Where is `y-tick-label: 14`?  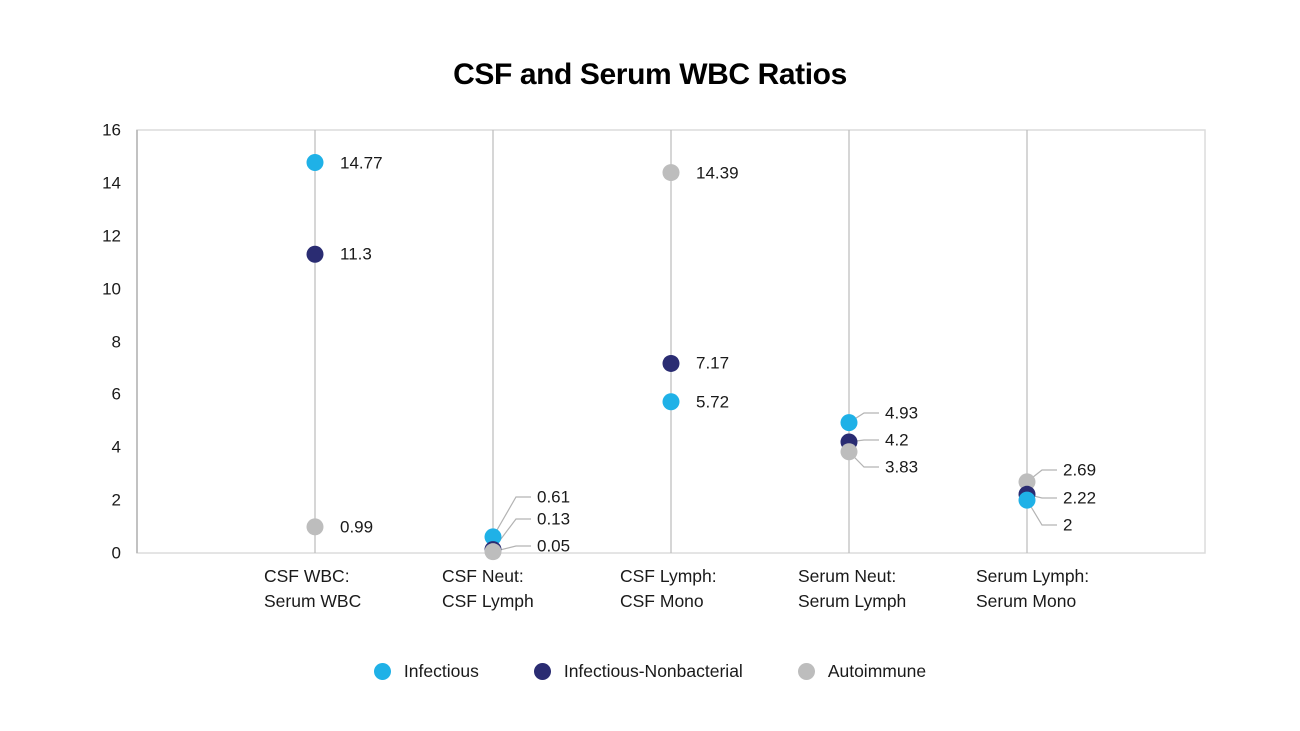
y-tick-label: 14 is located at coordinates (111, 183).